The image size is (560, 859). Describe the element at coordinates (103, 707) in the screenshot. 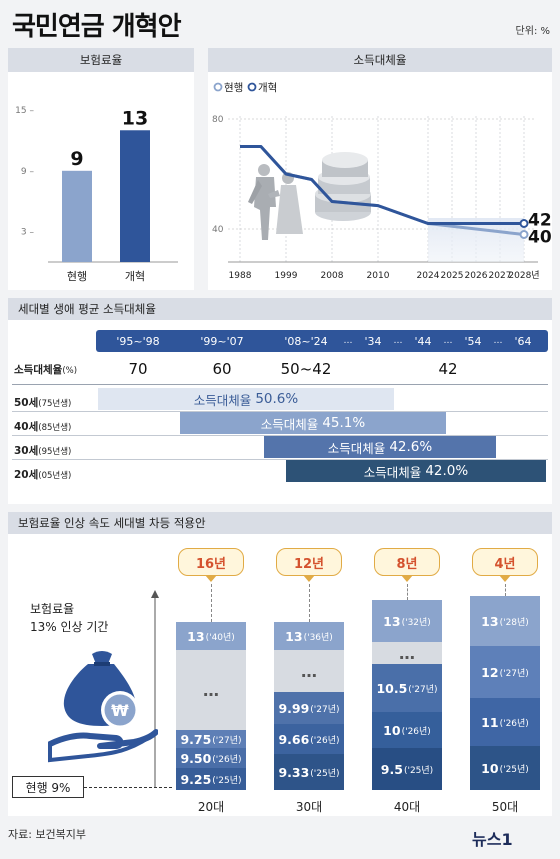

I see `money-bag-hand-icon: ₩` at that location.